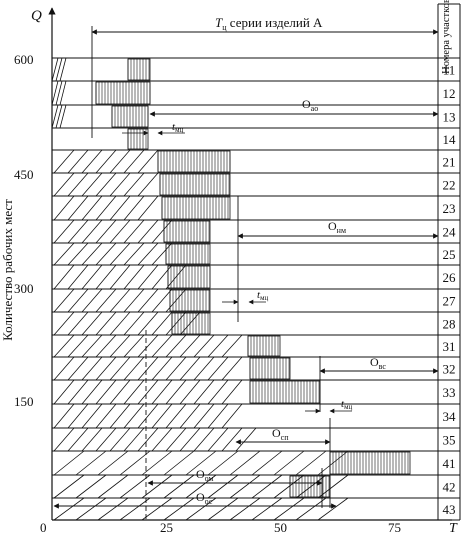  I want to click on section-label-14: 14, so click(450, 139).